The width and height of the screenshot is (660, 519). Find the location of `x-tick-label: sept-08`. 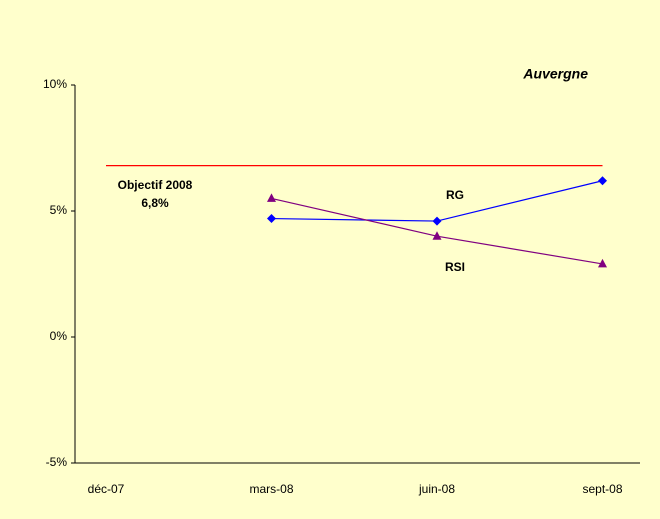

x-tick-label: sept-08 is located at coordinates (602, 489).